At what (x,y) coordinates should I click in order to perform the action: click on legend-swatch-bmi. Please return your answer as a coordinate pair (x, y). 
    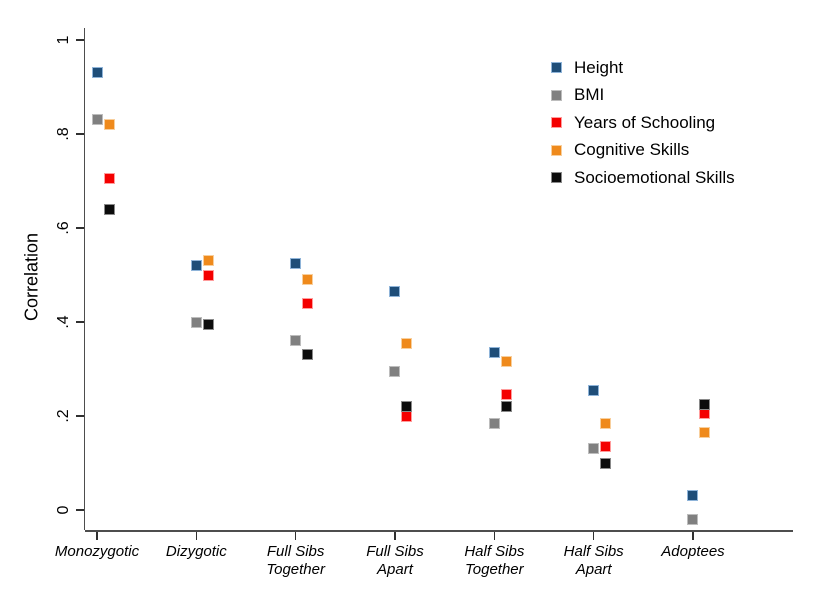
    Looking at the image, I should click on (556, 95).